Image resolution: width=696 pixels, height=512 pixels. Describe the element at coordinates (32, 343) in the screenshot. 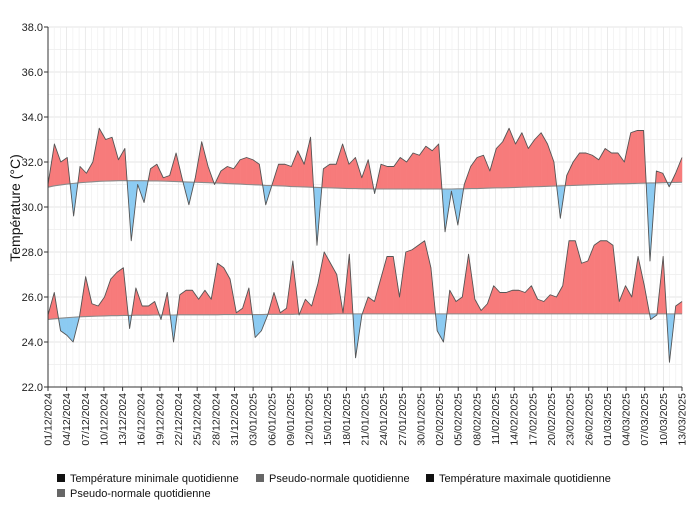

I see `y-tick-label: 24.0` at that location.